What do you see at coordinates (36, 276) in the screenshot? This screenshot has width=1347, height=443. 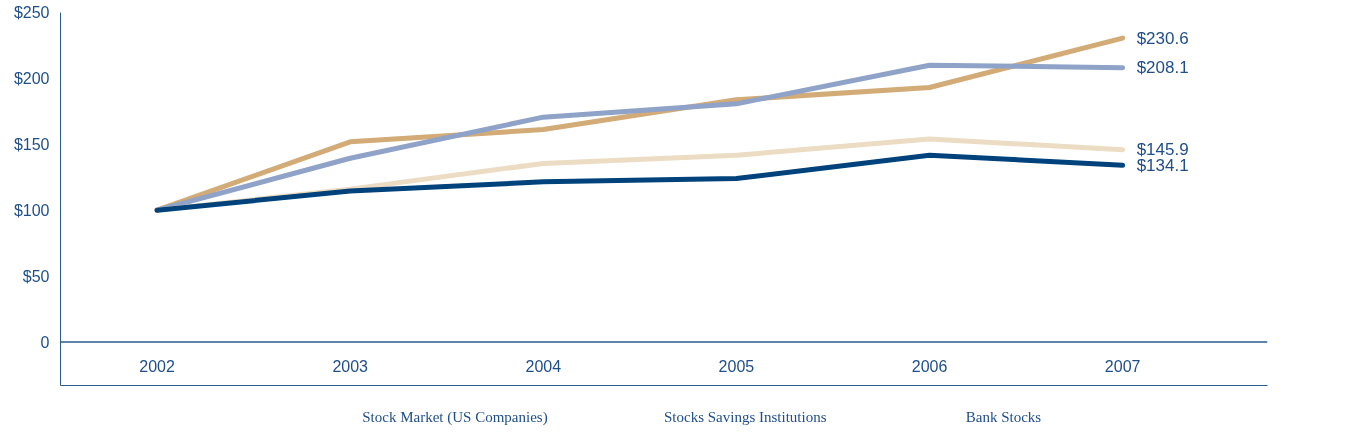 I see `y-tick-label: $50` at bounding box center [36, 276].